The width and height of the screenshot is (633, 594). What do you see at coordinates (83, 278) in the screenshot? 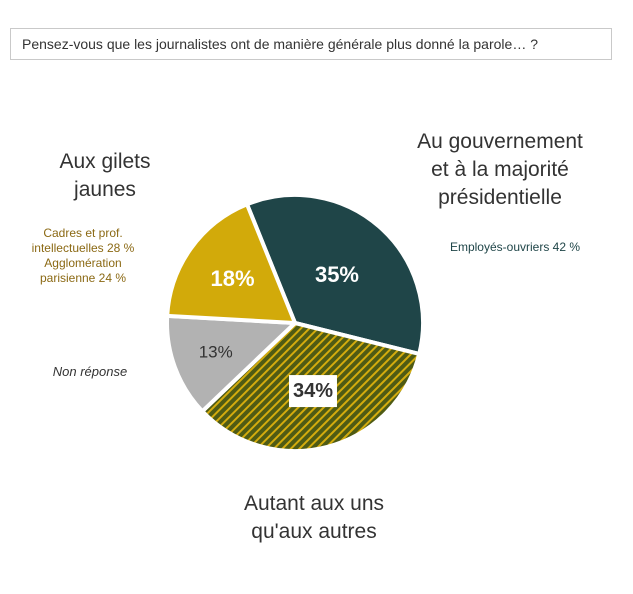
I see `annotation-gilets-line-4: parisienne 24 %` at bounding box center [83, 278].